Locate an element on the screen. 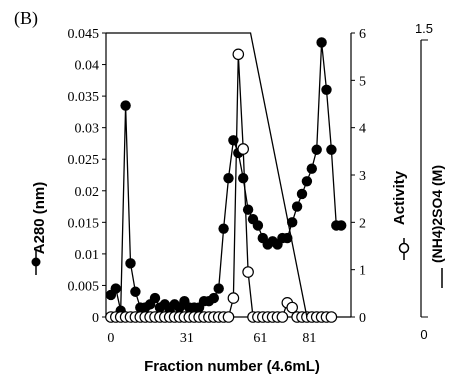 The height and width of the screenshot is (376, 453). left-legend-filled-marker is located at coordinates (36, 262).